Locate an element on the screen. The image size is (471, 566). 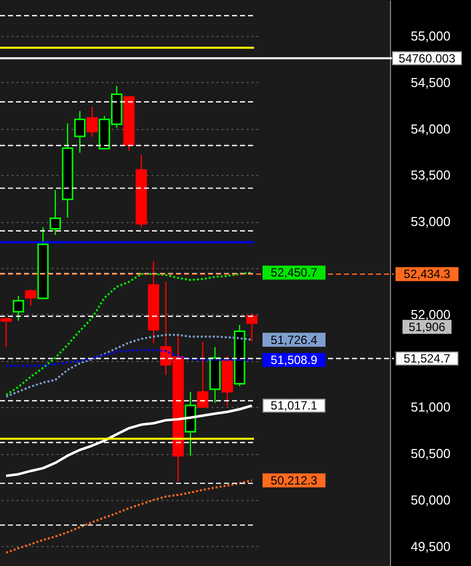
ref-line-label: 54760.003 is located at coordinates (427, 58).